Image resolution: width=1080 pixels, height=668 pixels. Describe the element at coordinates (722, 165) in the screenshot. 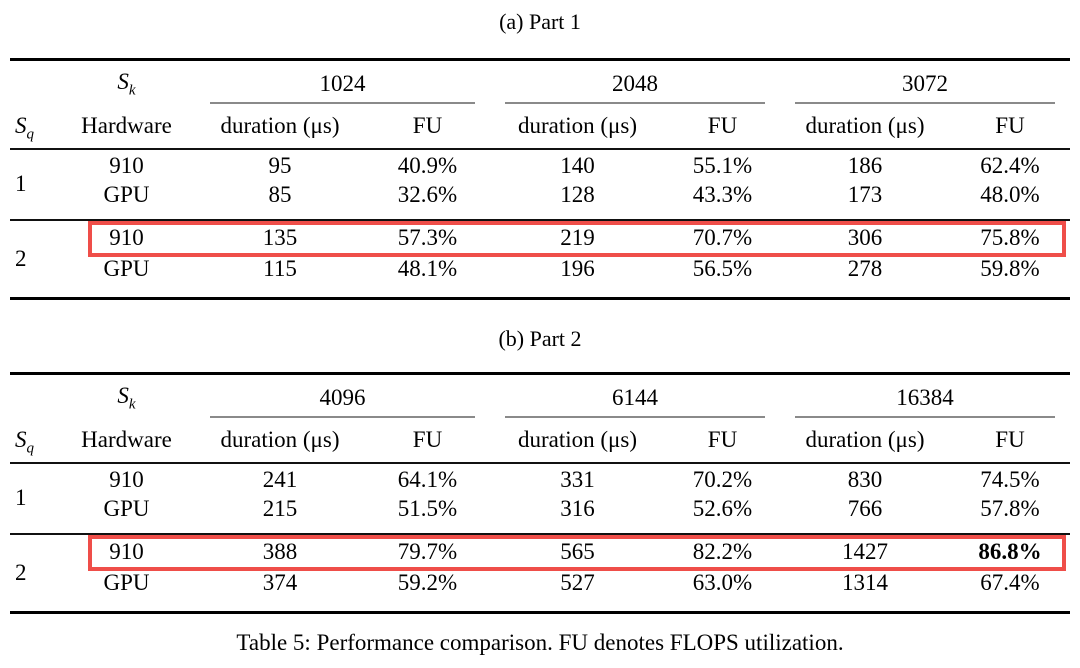

I see `cell-fu: 55.1%` at that location.